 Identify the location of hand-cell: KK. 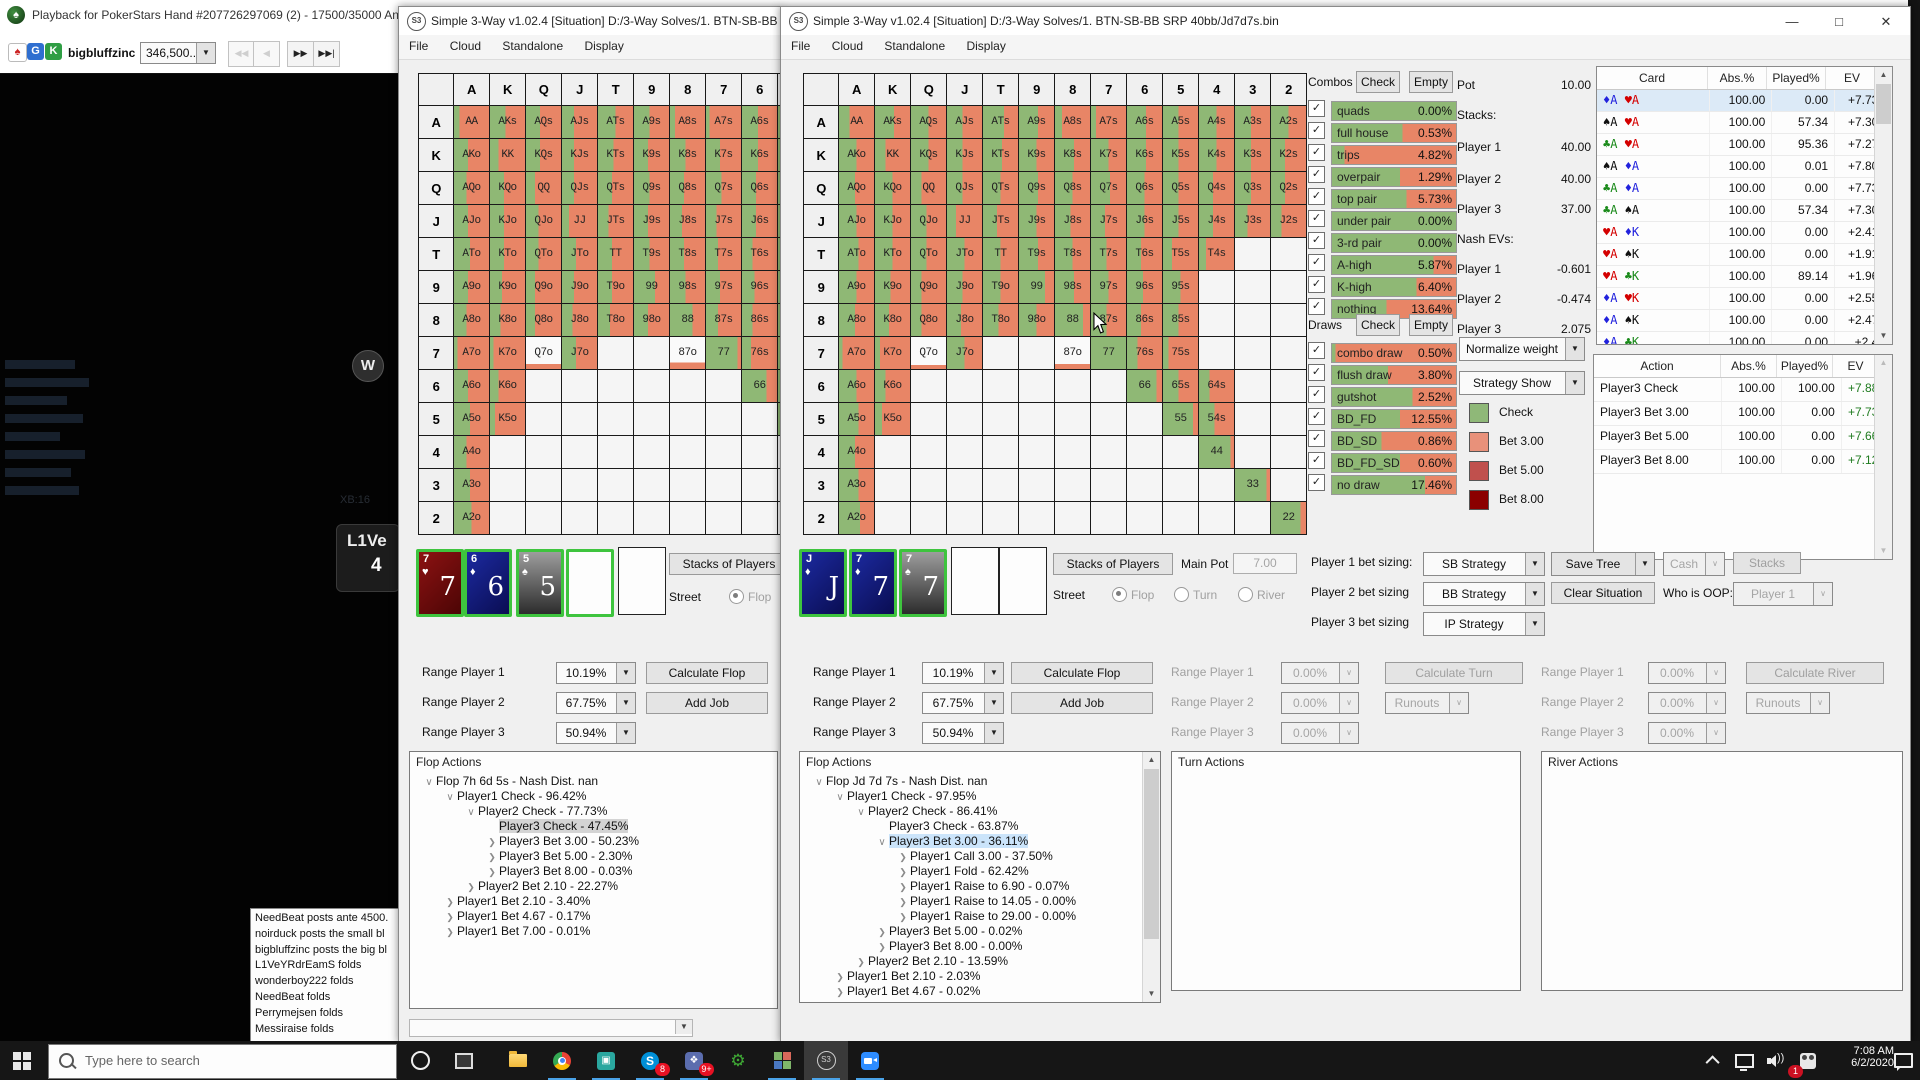
(892, 155).